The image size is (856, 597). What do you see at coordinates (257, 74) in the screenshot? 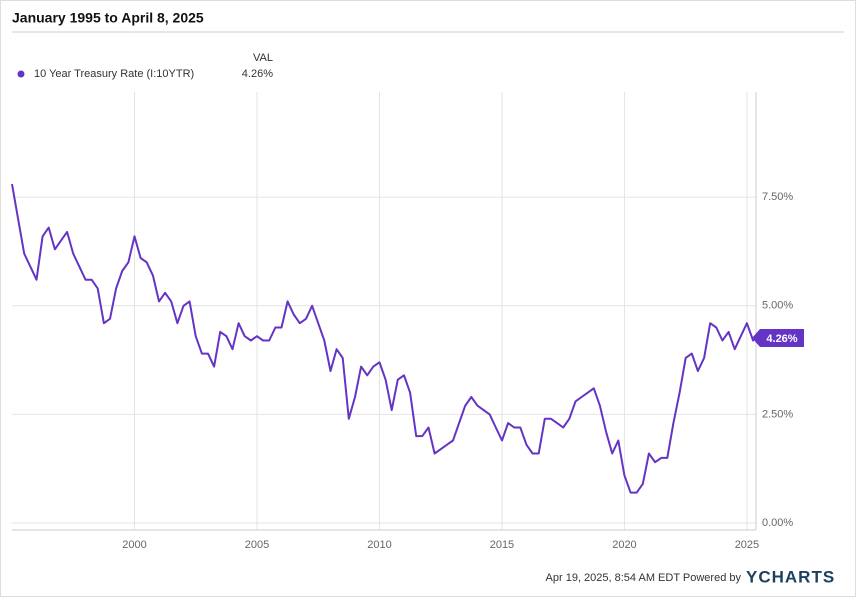
I see `legend-value: 4.26%` at bounding box center [257, 74].